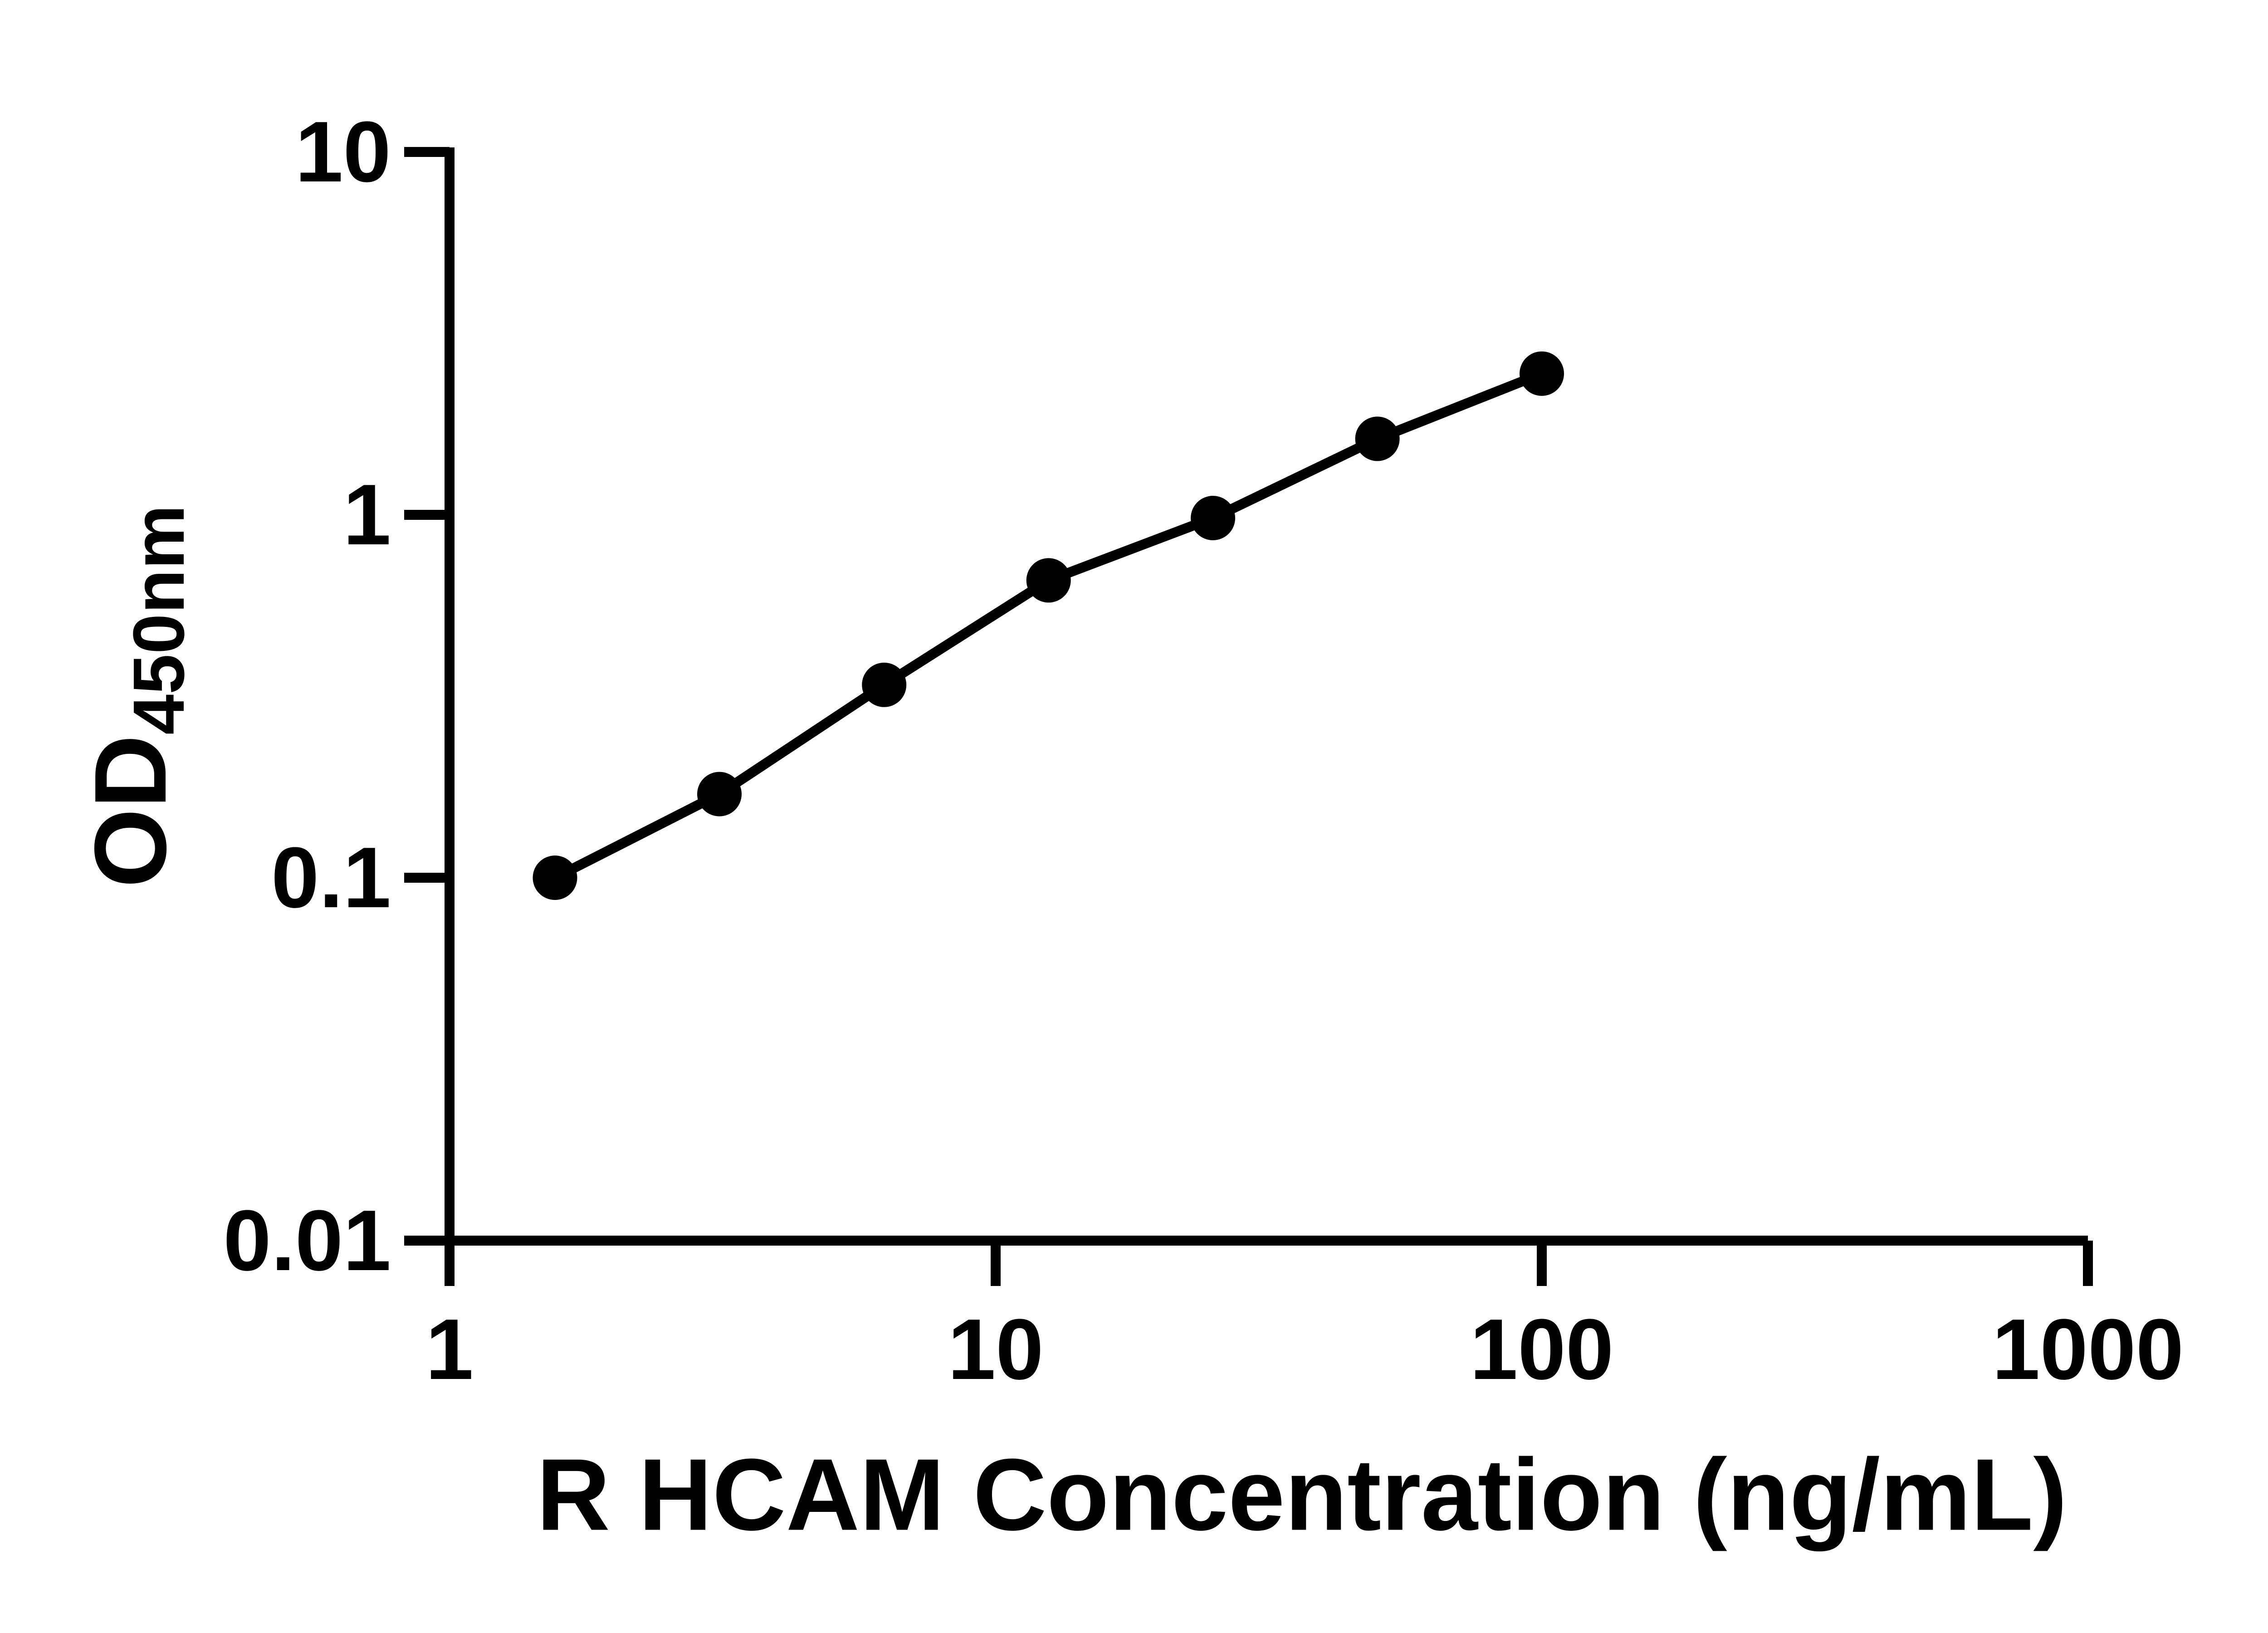  Describe the element at coordinates (720, 794) in the screenshot. I see `data-point-3.12` at that location.